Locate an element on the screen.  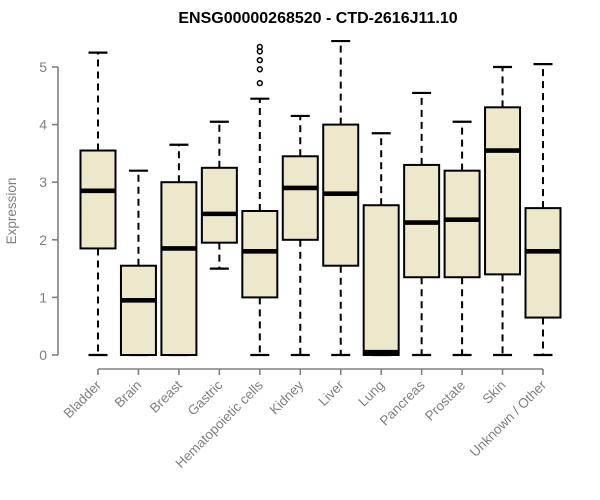
boxplot-brain is located at coordinates (138, 263).